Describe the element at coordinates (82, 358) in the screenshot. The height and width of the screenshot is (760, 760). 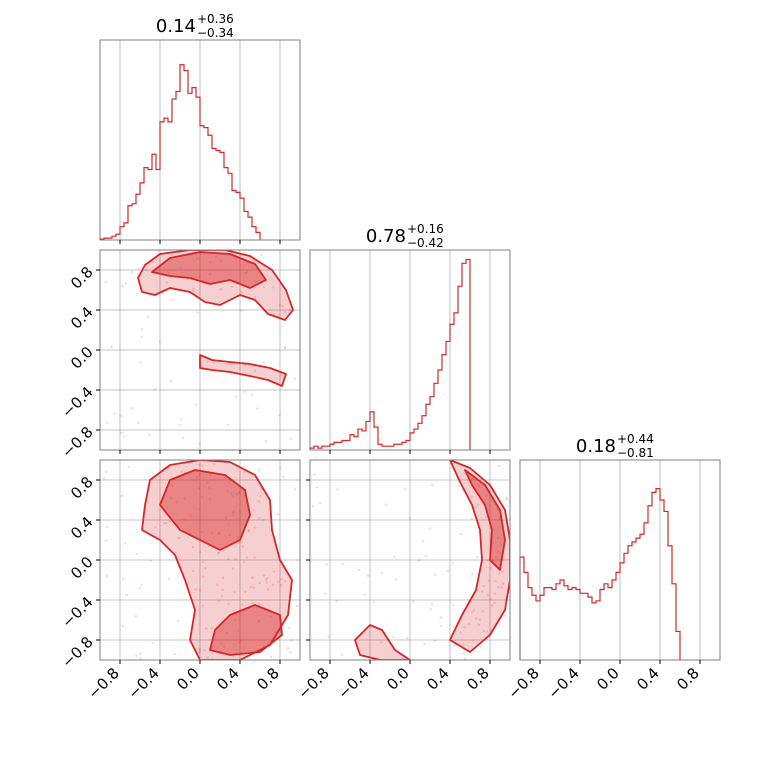
I see `y-tick-label: 0.0` at that location.